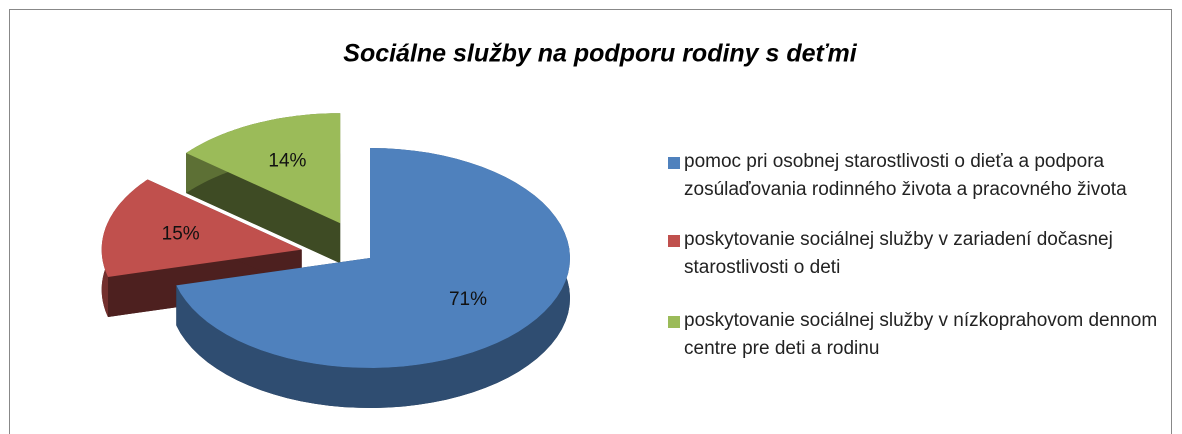 Image resolution: width=1182 pixels, height=434 pixels. What do you see at coordinates (287, 160) in the screenshot?
I see `data-label: 14%` at bounding box center [287, 160].